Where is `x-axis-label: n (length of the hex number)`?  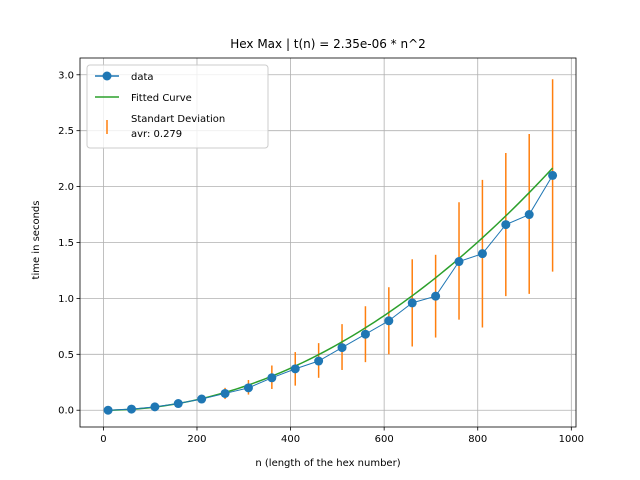 x-axis-label: n (length of the hex number) is located at coordinates (327, 463).